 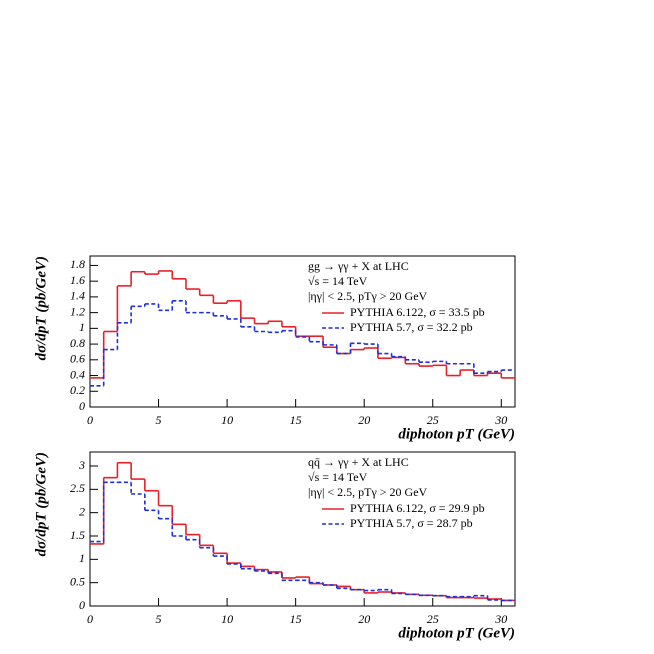 I want to click on legend-label: PYTHIA 6.122, σ = 33.5 pb, so click(x=417, y=312).